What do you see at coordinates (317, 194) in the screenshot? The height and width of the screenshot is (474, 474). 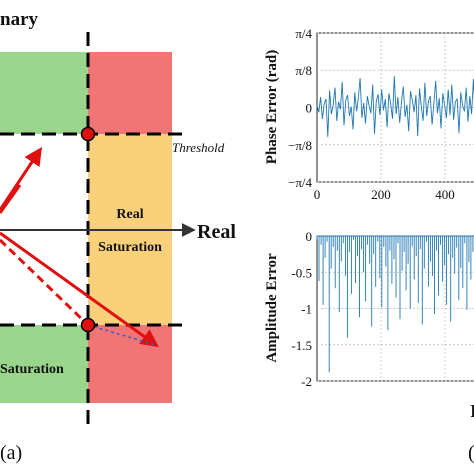 I see `phase-x-tick-label: 0` at bounding box center [317, 194].